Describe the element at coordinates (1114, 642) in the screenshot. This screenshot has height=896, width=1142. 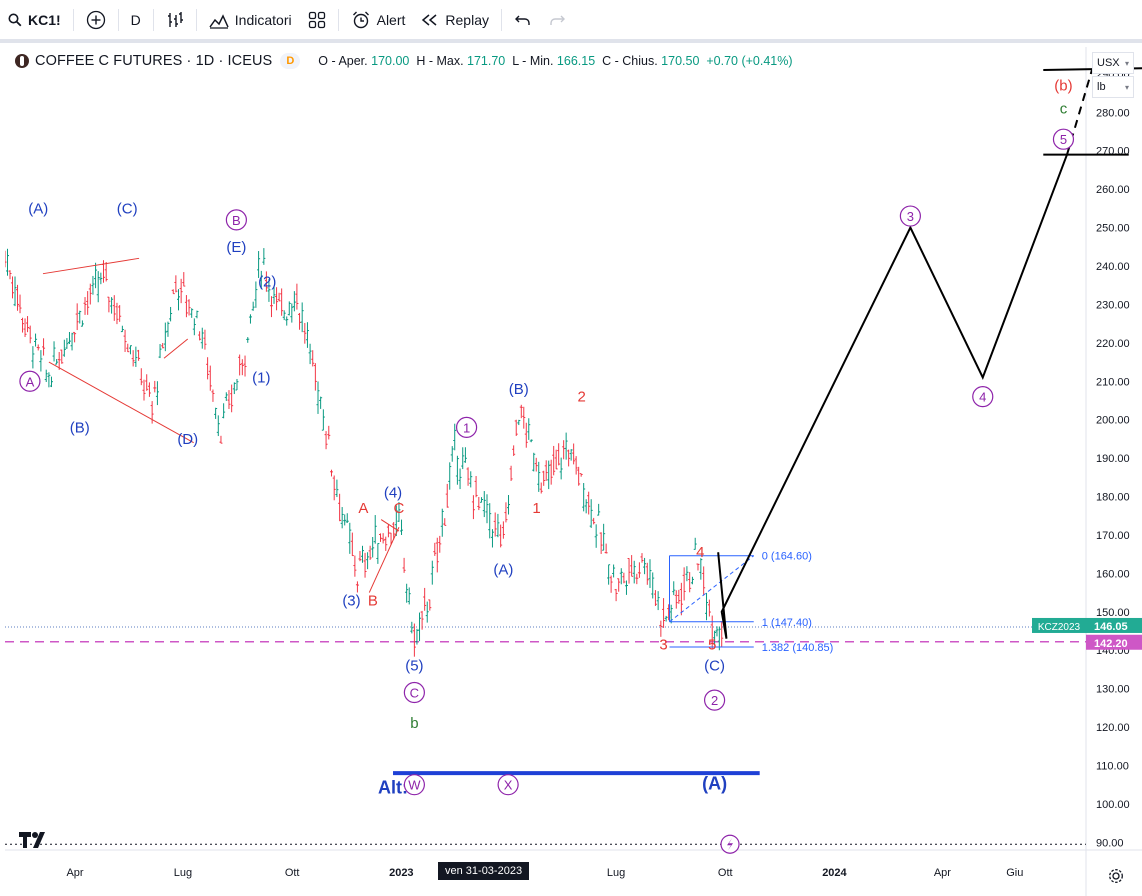
I see `alert-price-tag-bg` at that location.